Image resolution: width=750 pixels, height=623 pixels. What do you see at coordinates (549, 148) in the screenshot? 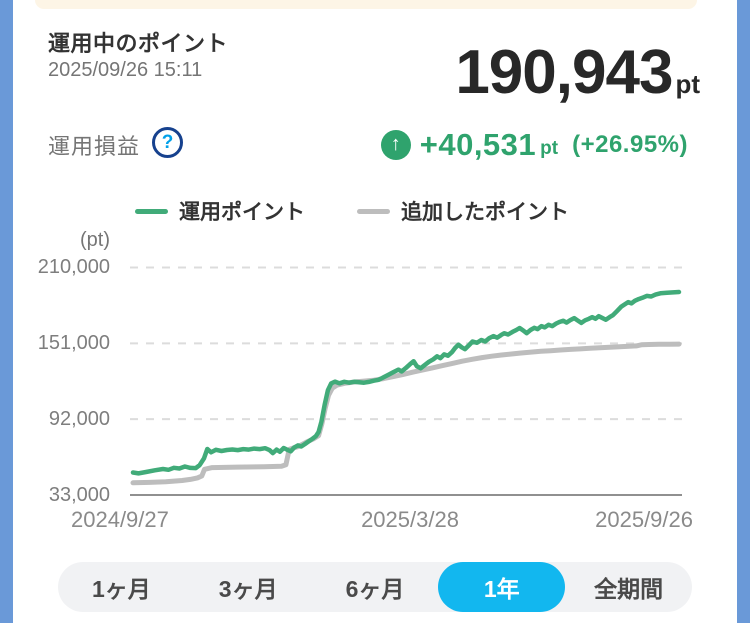
I see `profit-unit: pt` at bounding box center [549, 148].